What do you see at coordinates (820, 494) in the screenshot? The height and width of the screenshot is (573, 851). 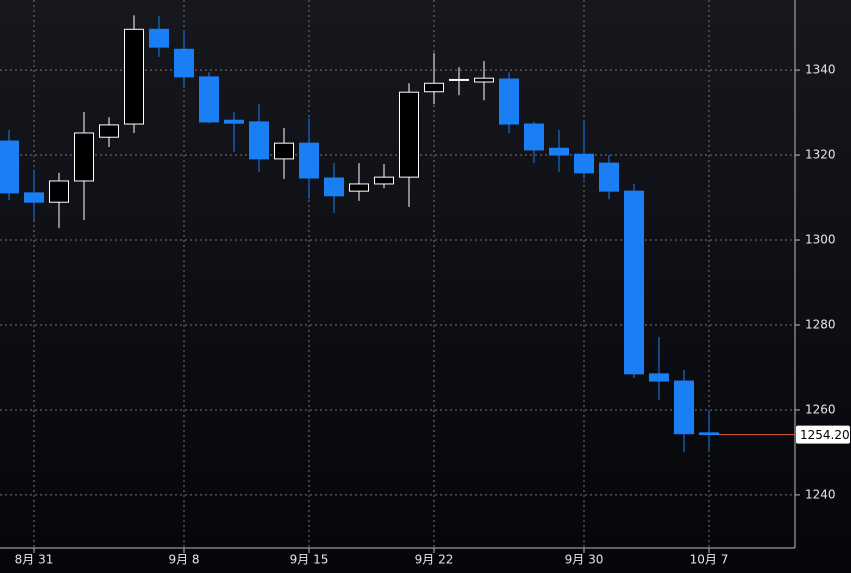 I see `y-tick-label: 1240` at bounding box center [820, 494].